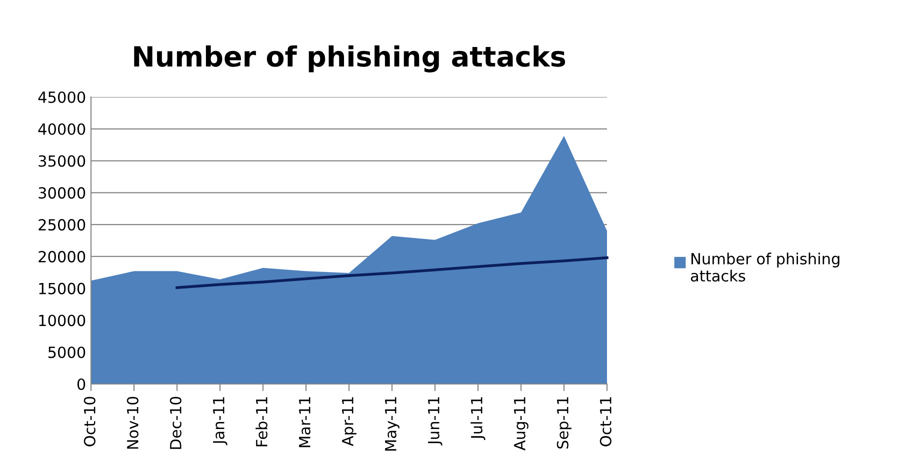 The image size is (901, 466). Describe the element at coordinates (62, 161) in the screenshot. I see `y-tick-label: 35000` at that location.